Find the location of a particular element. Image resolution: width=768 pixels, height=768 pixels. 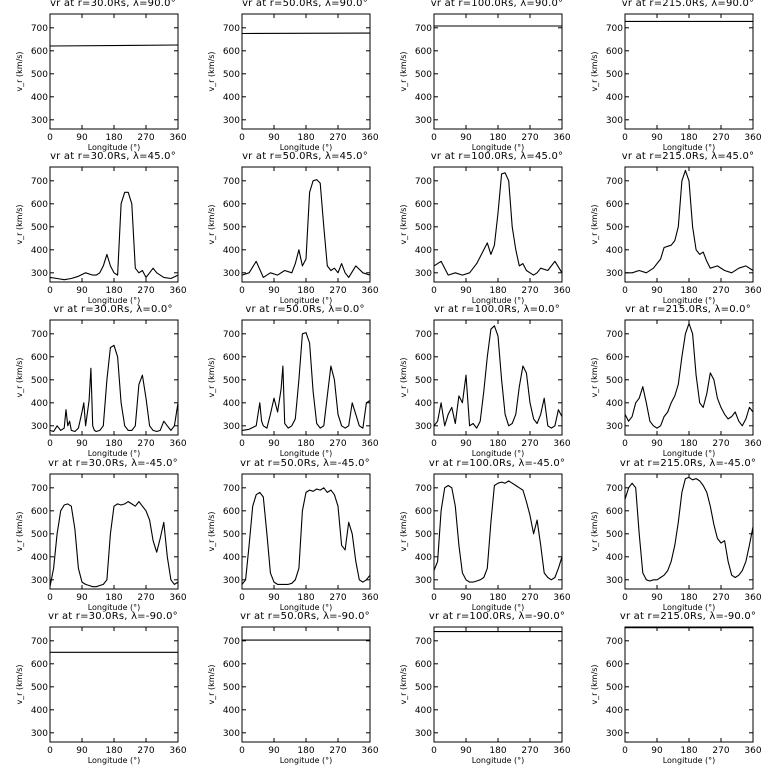

panel-title: vr at r=100.0Rs, λ=0.0° is located at coordinates (497, 309).